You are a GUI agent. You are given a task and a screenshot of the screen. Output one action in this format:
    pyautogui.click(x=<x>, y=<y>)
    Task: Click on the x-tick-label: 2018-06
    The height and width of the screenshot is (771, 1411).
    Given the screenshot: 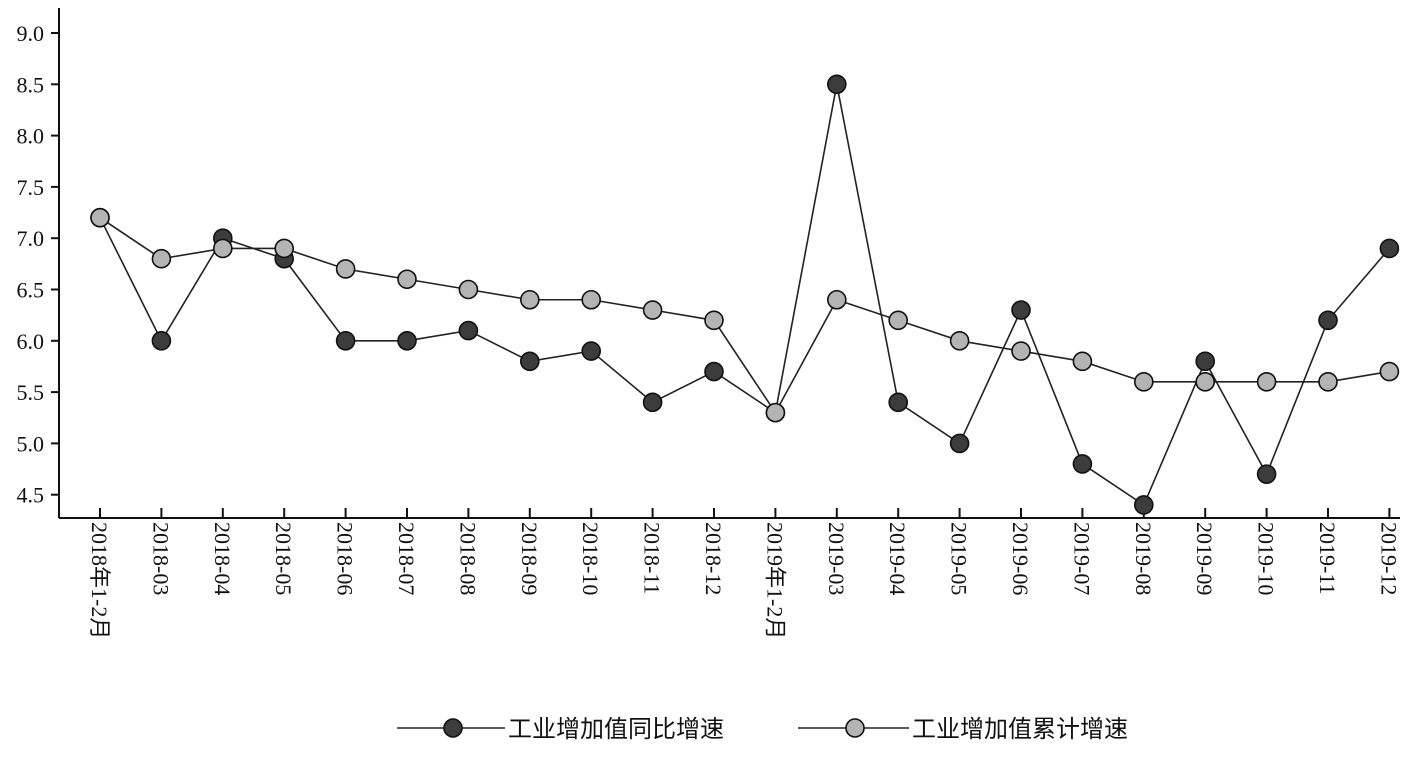 What is the action you would take?
    pyautogui.click(x=345, y=558)
    